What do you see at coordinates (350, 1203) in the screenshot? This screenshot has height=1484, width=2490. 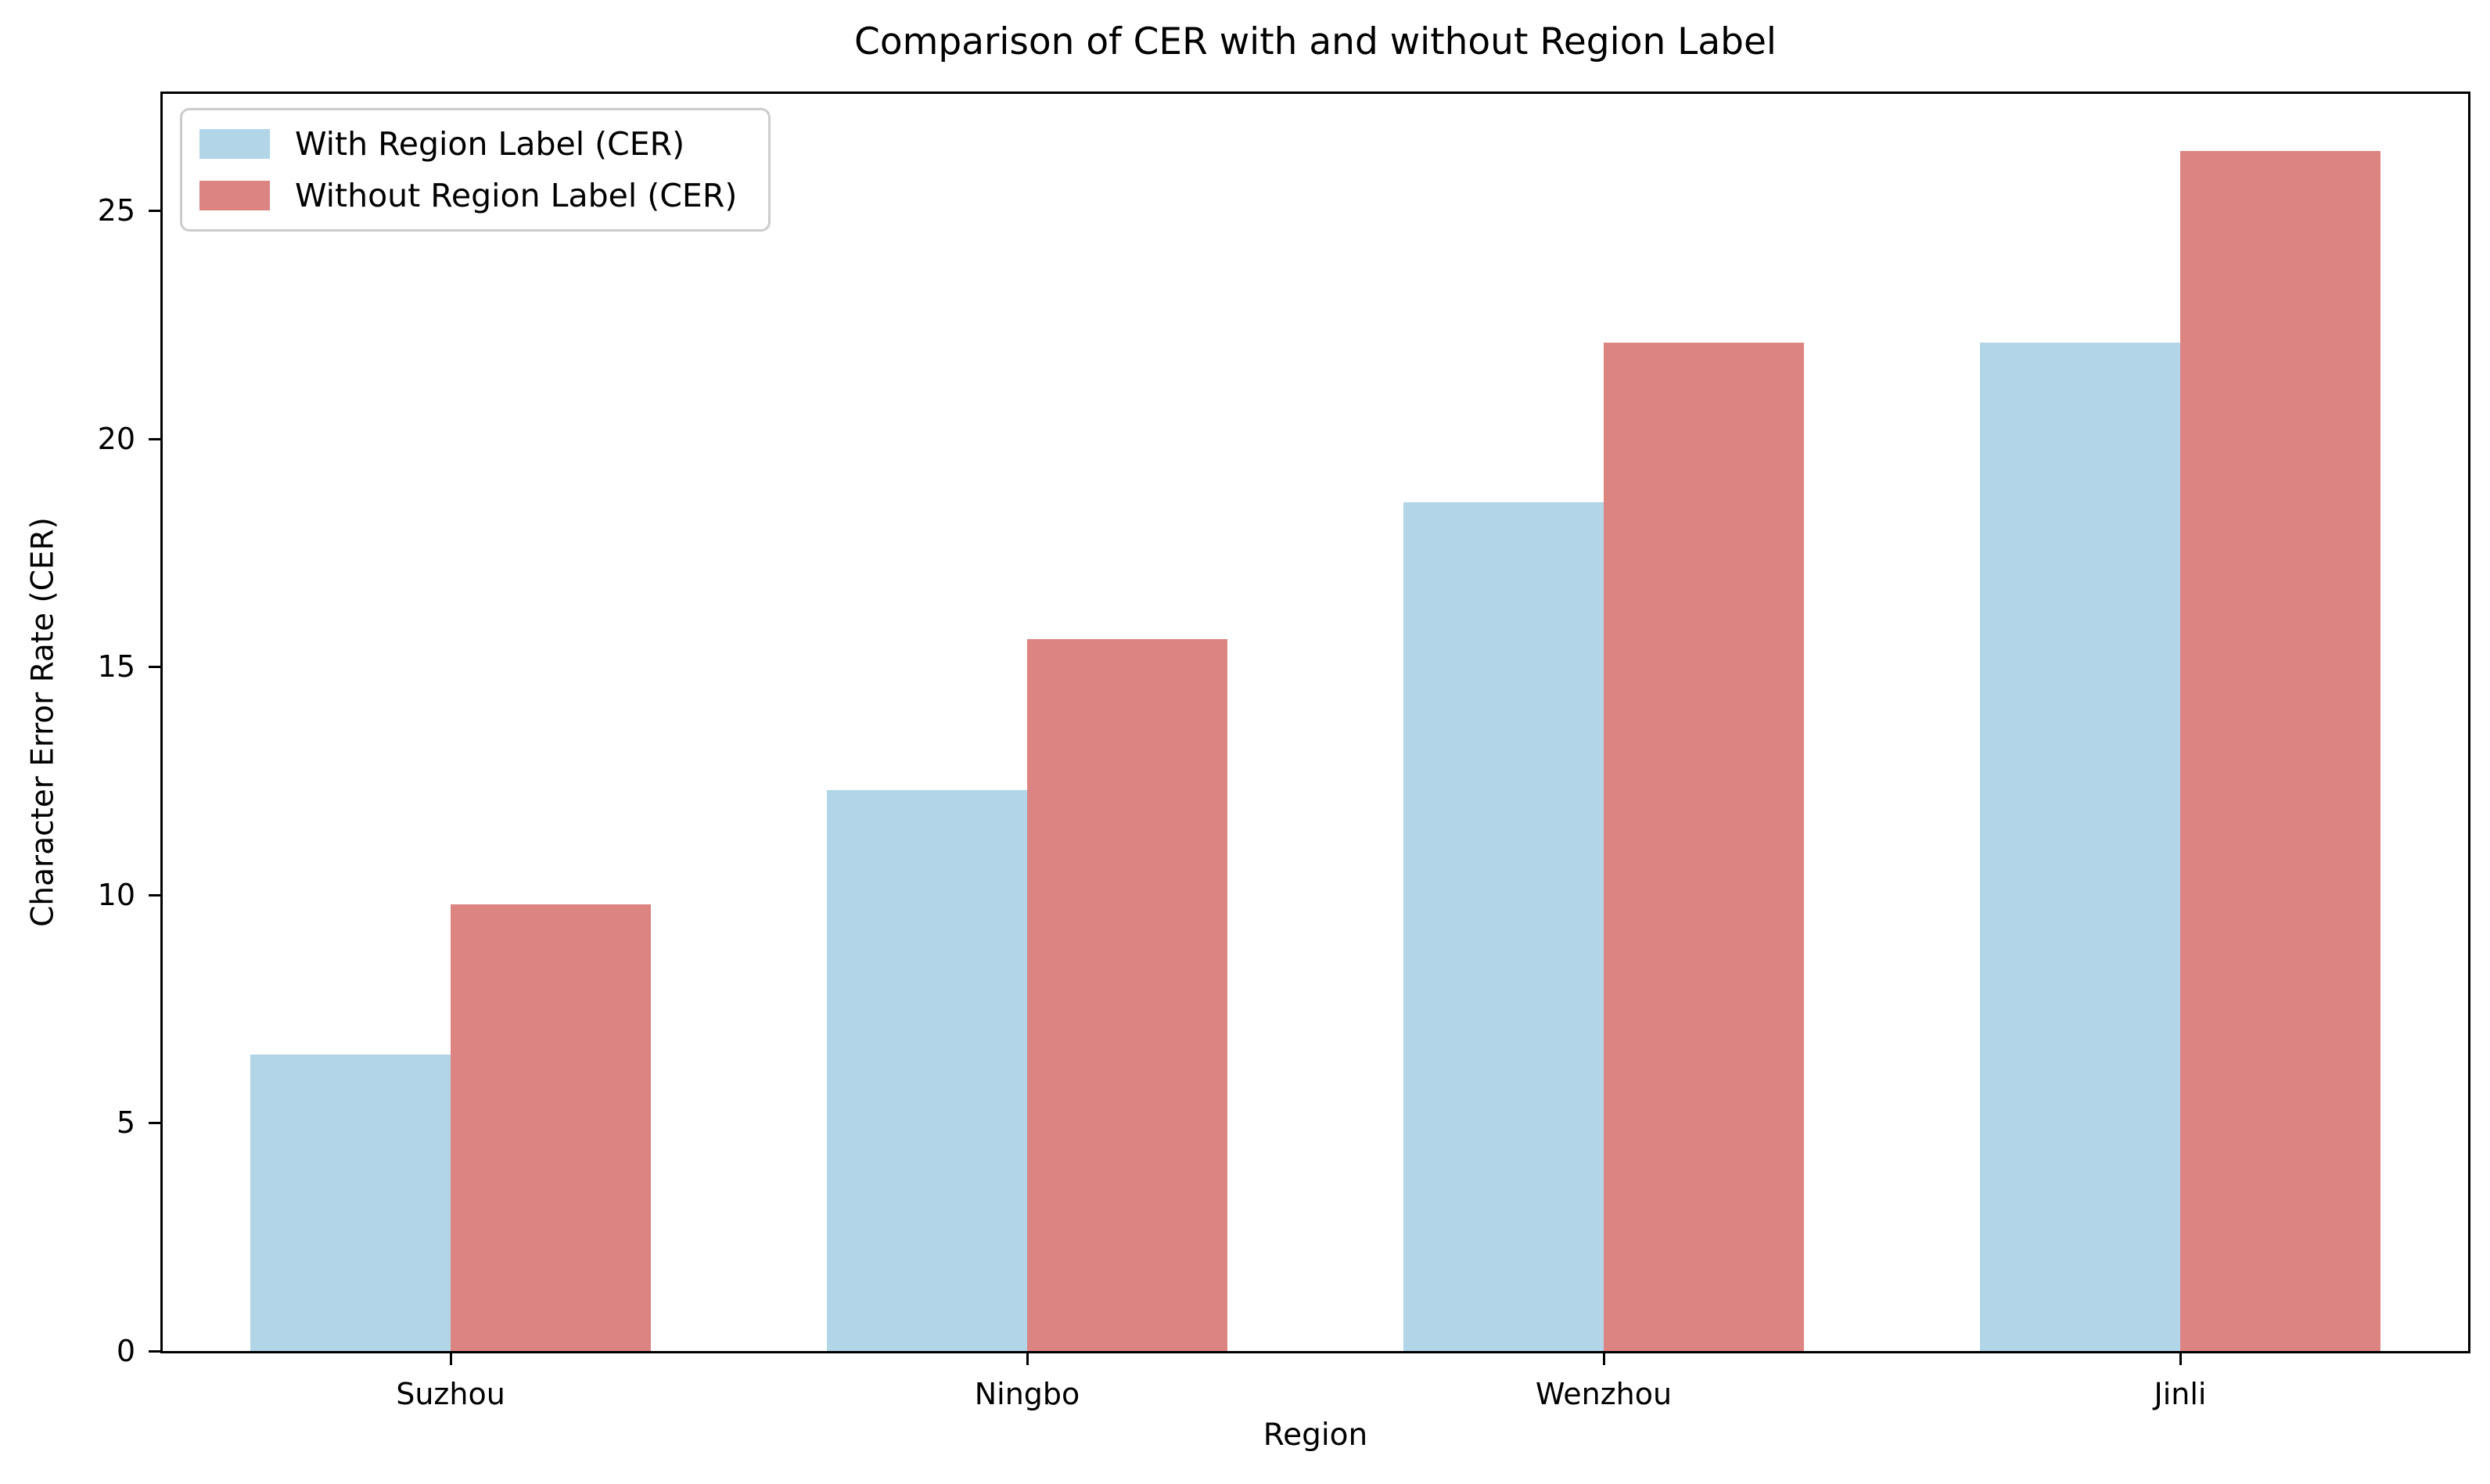 I see `bar-with-region-label-suzhou` at bounding box center [350, 1203].